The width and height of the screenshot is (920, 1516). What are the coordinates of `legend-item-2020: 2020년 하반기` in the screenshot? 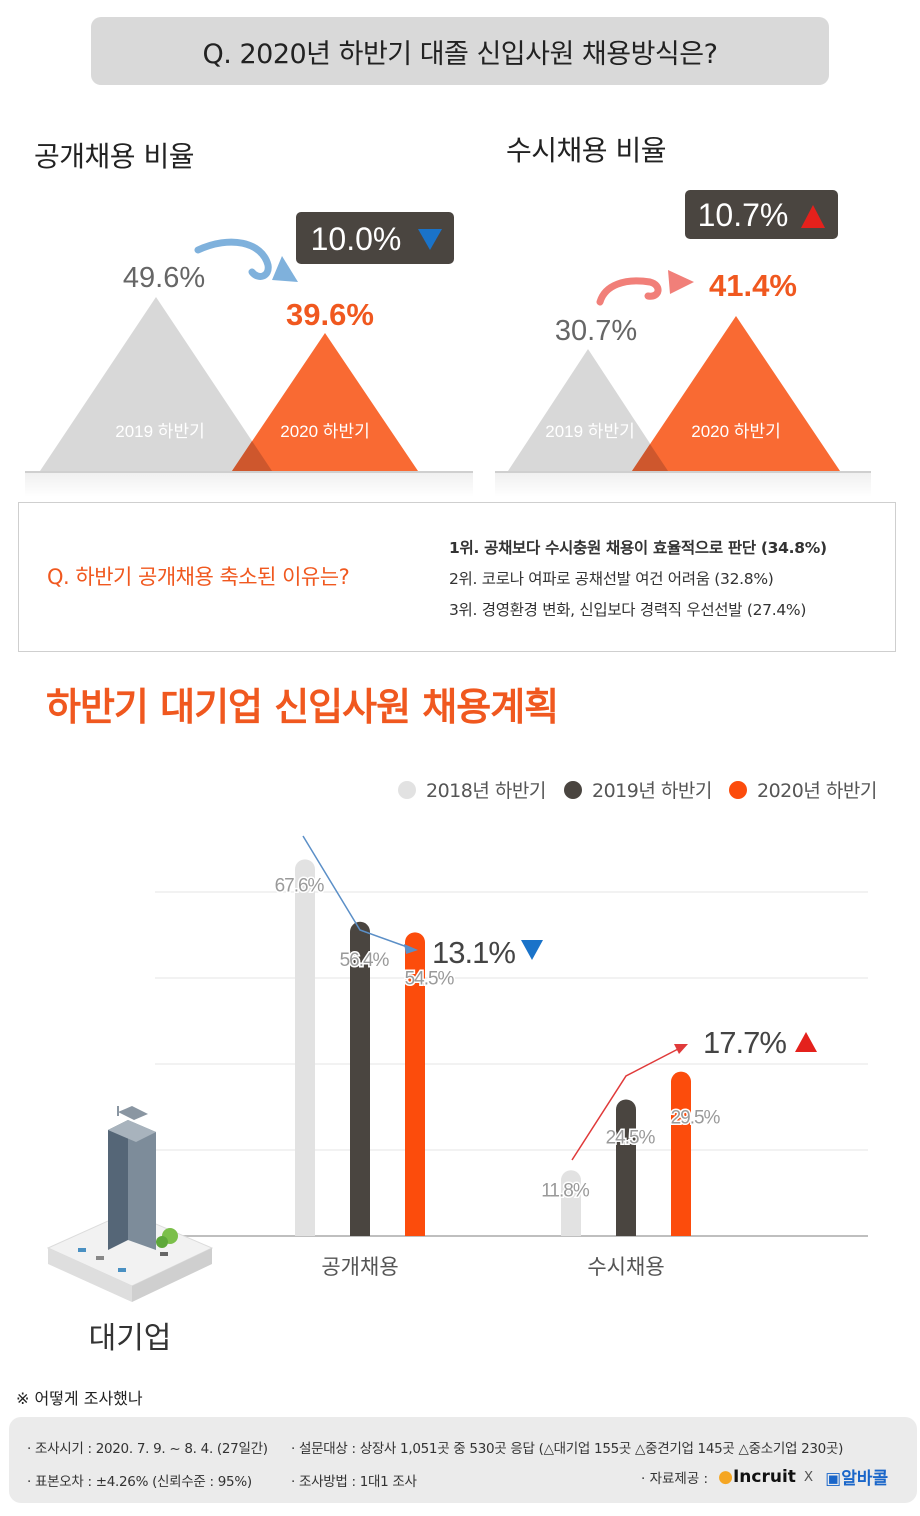 It's located at (803, 789).